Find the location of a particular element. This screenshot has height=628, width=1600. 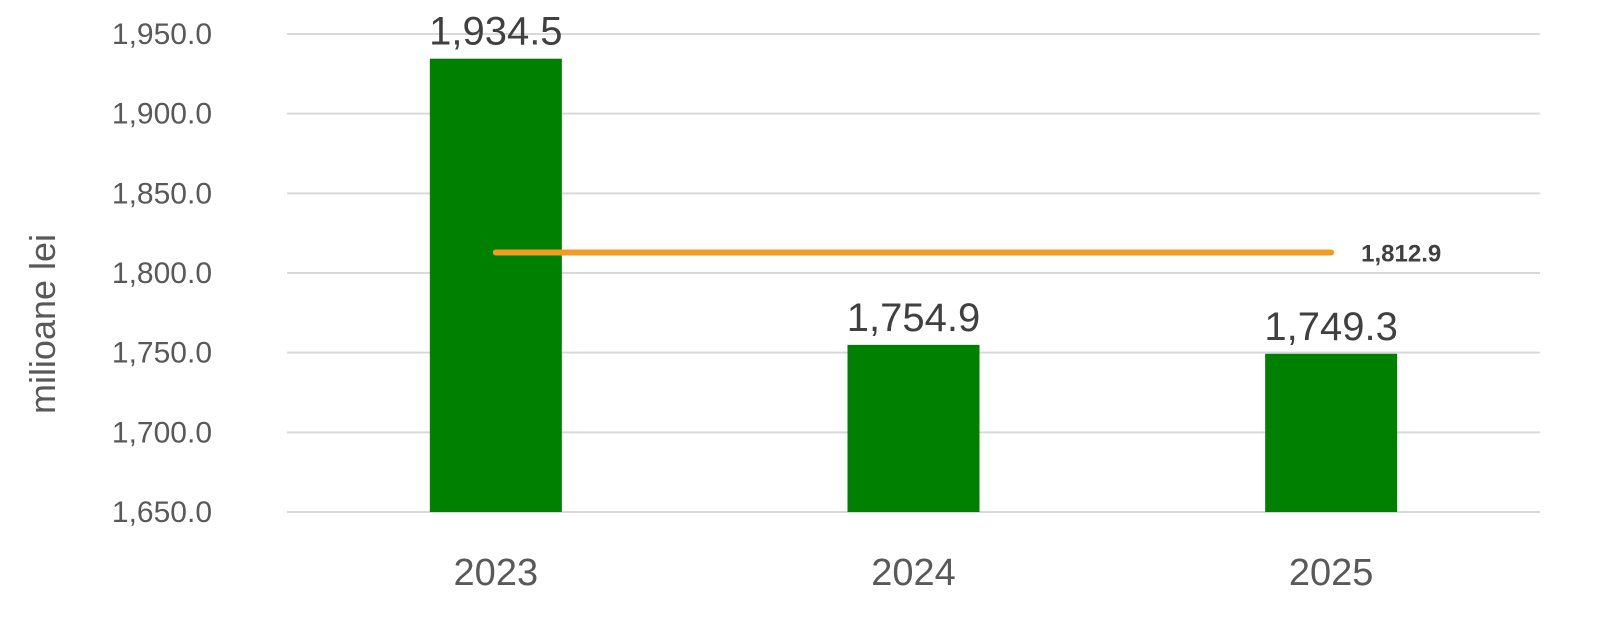

y-tick-label: 1,800.0 is located at coordinates (162, 273).